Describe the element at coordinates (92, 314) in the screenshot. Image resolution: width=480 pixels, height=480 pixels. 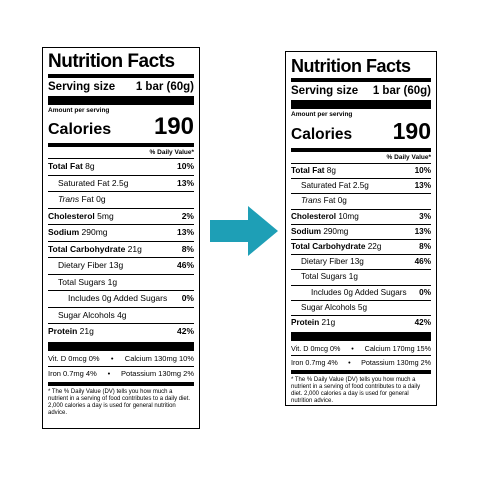
I see `sugar-alcohols-text: Sugar Alcohols 4g` at that location.